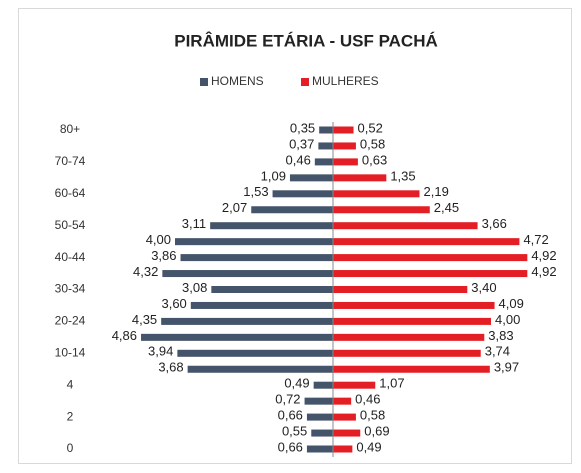 The image size is (581, 473). I want to click on category-label: 80+, so click(70, 129).